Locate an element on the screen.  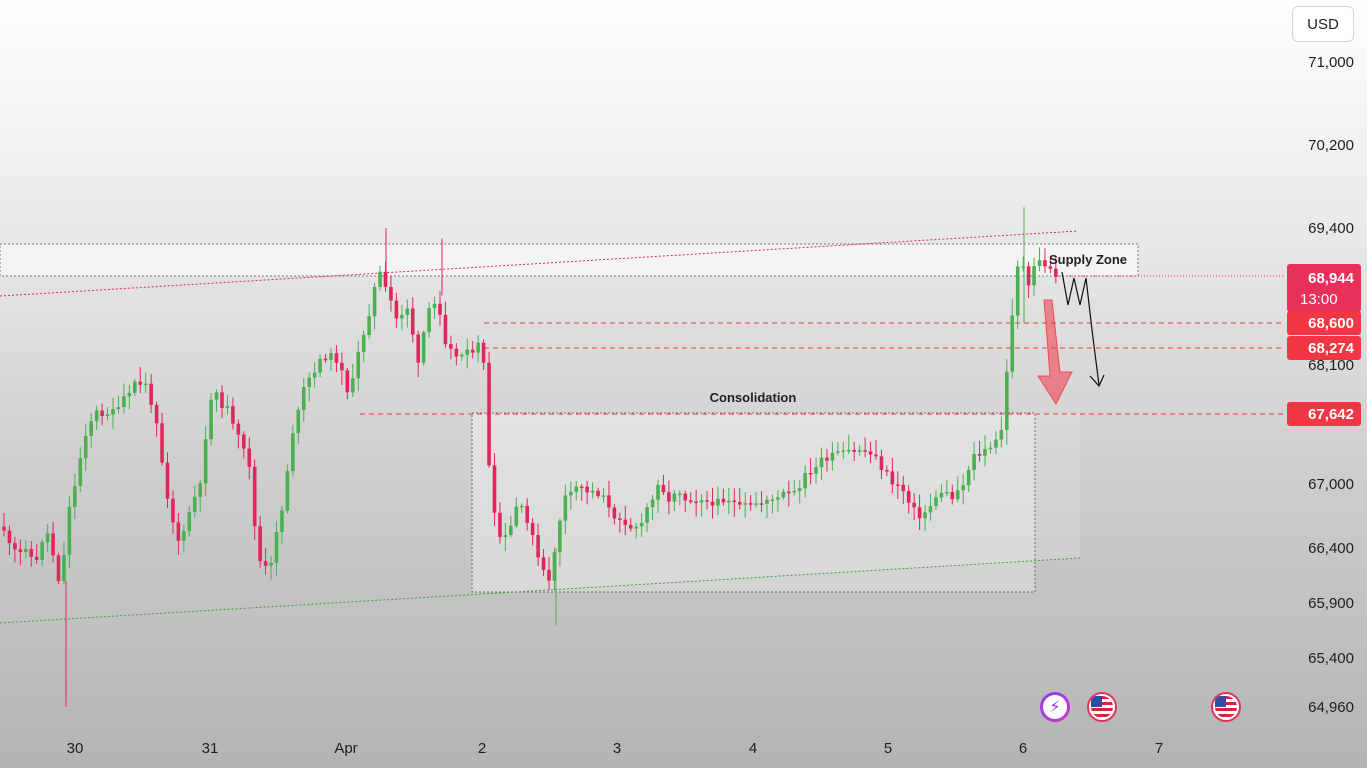
price-axis-label: 65,900 is located at coordinates (1331, 603).